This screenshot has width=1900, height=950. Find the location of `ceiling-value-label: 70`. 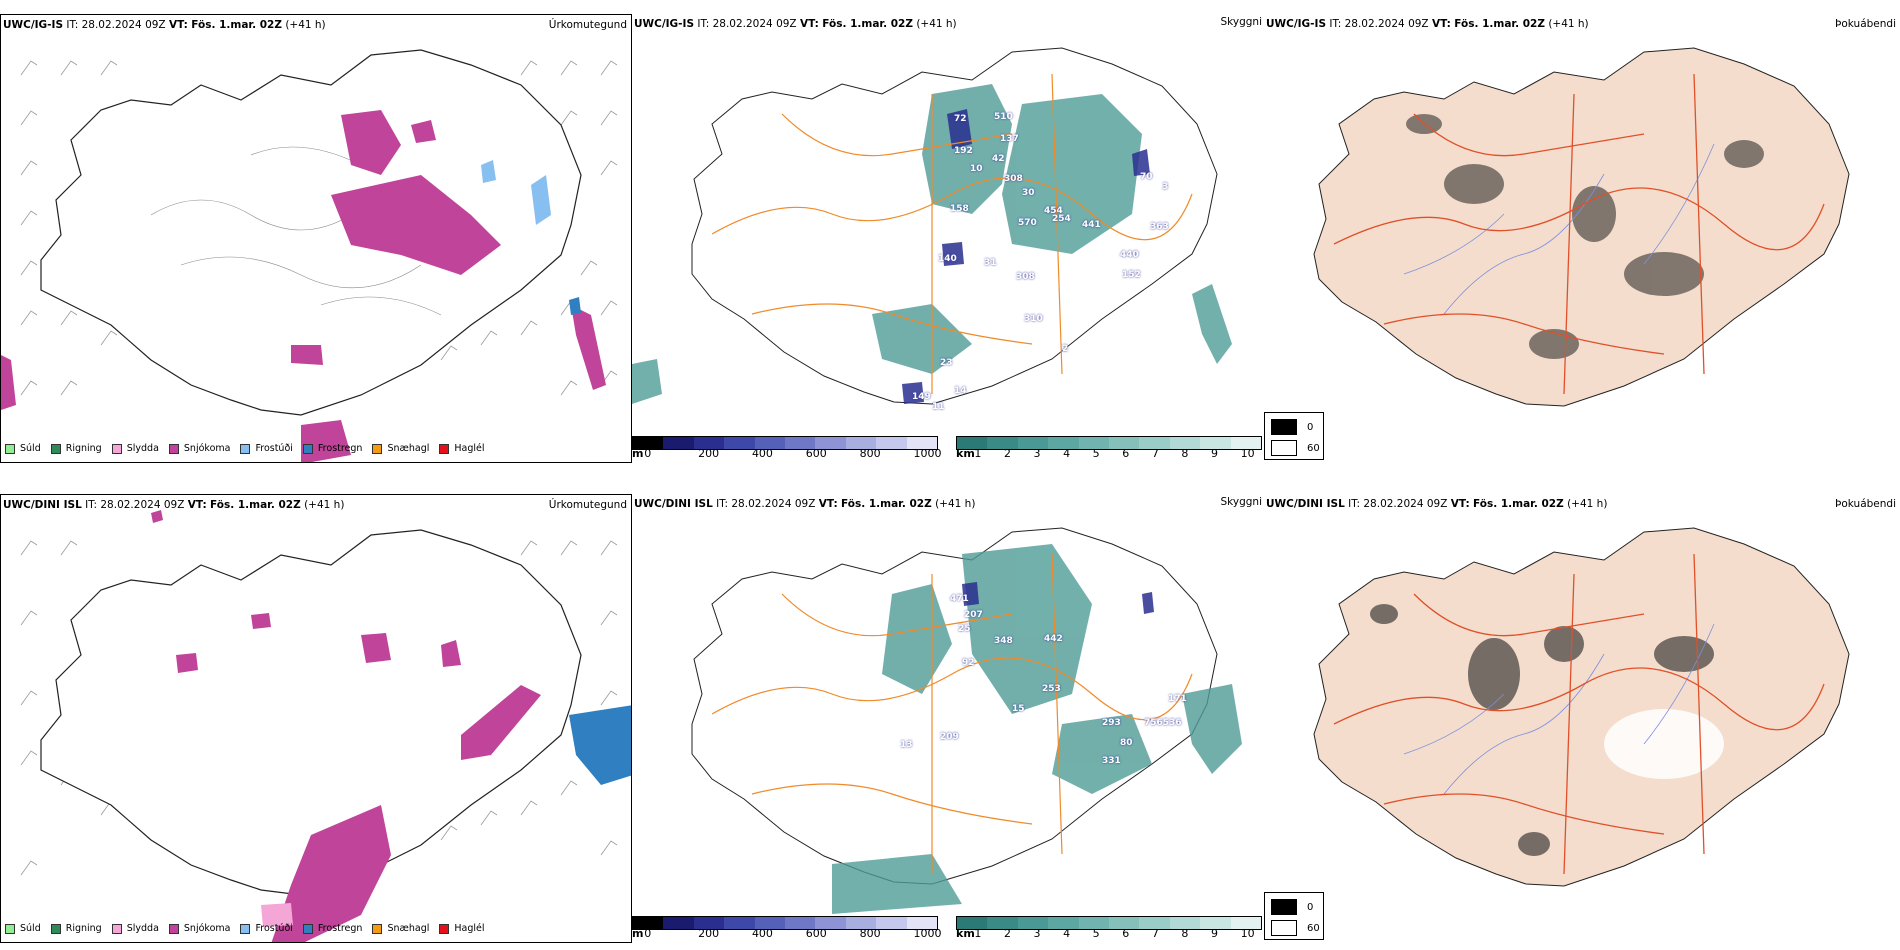

ceiling-value-label: 70 is located at coordinates (1146, 177).